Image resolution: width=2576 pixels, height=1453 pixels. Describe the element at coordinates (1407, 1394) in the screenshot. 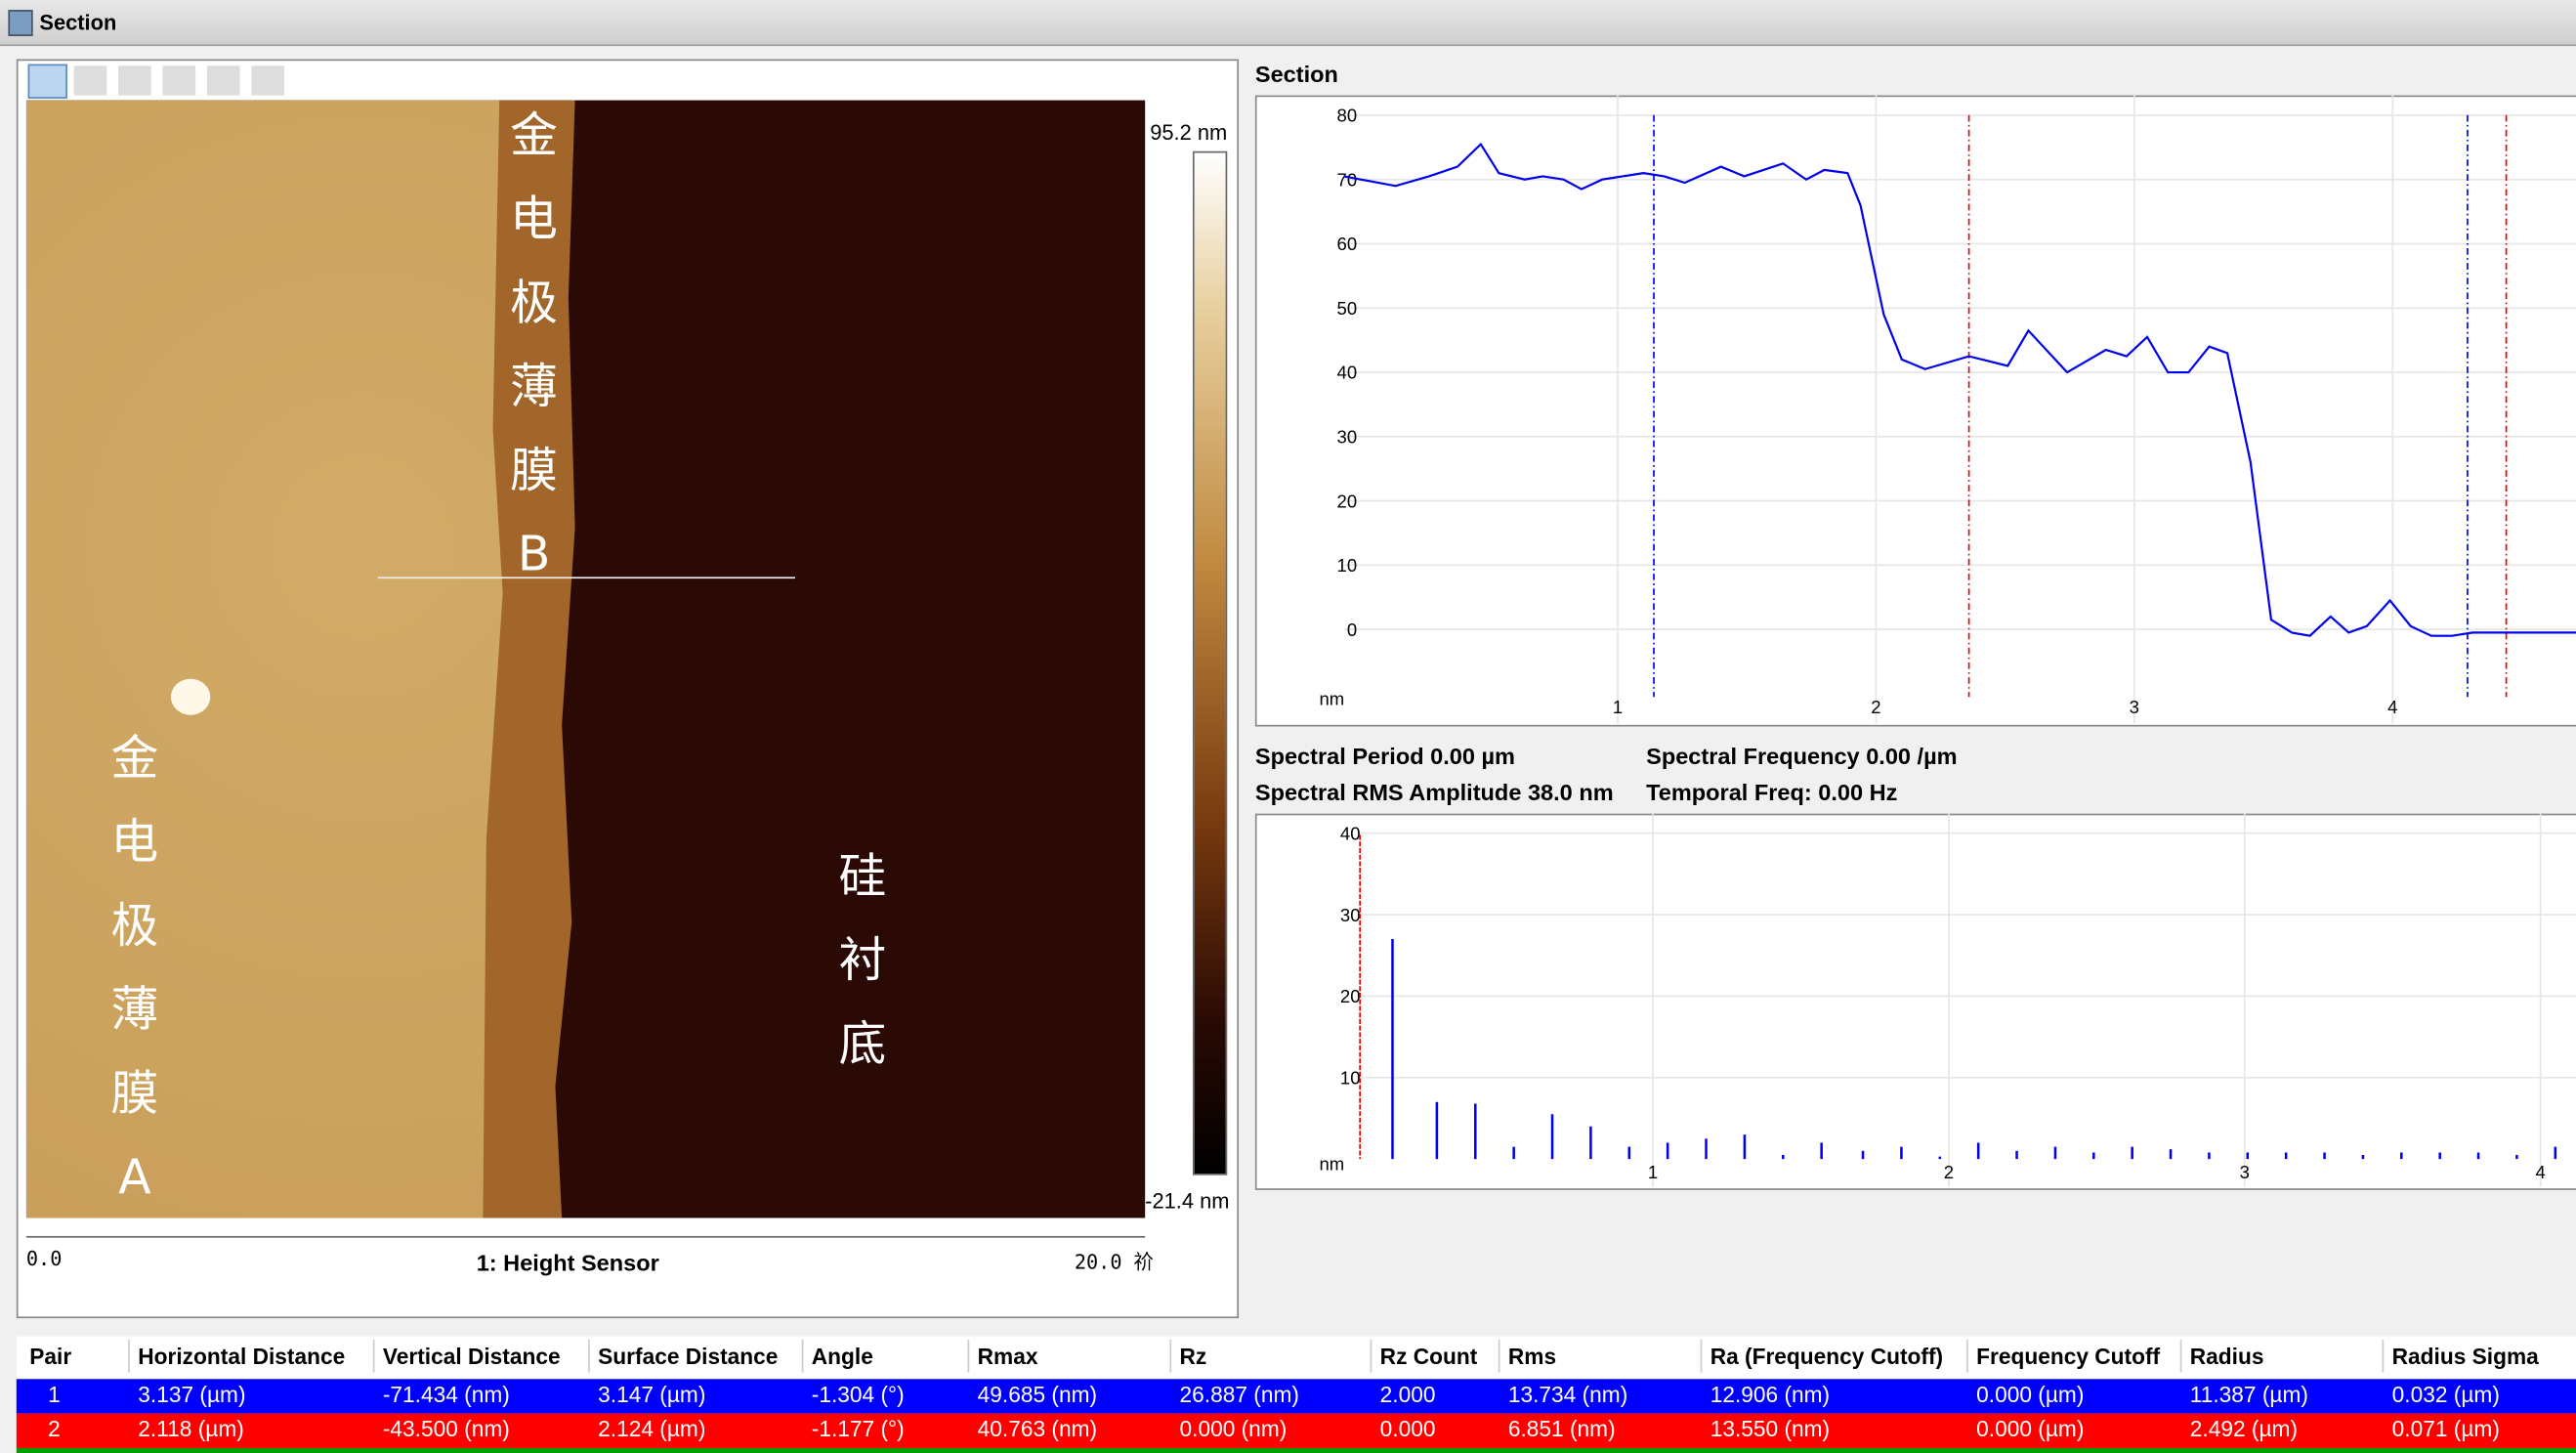

I see `table-cell: 2.000` at that location.